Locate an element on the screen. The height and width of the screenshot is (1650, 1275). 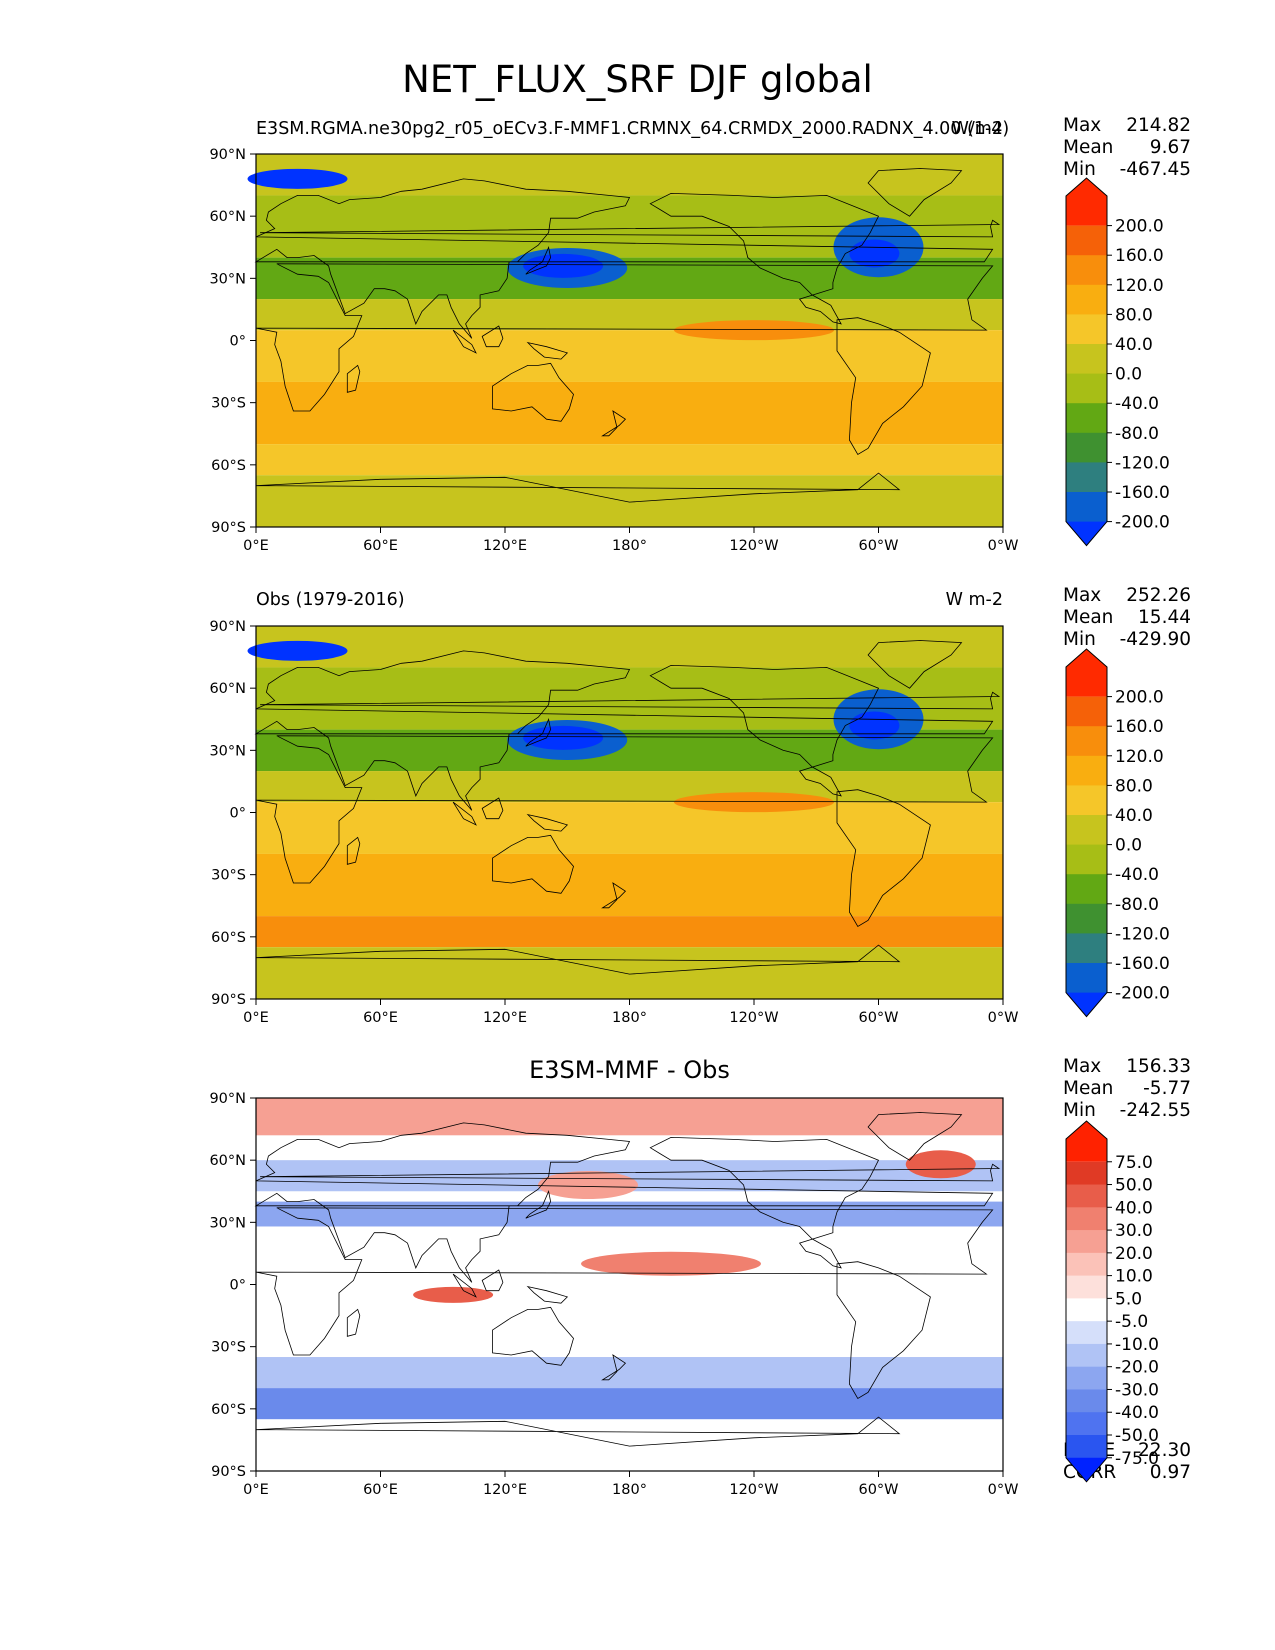
ytick-label-4: 30°S is located at coordinates (228, 404).